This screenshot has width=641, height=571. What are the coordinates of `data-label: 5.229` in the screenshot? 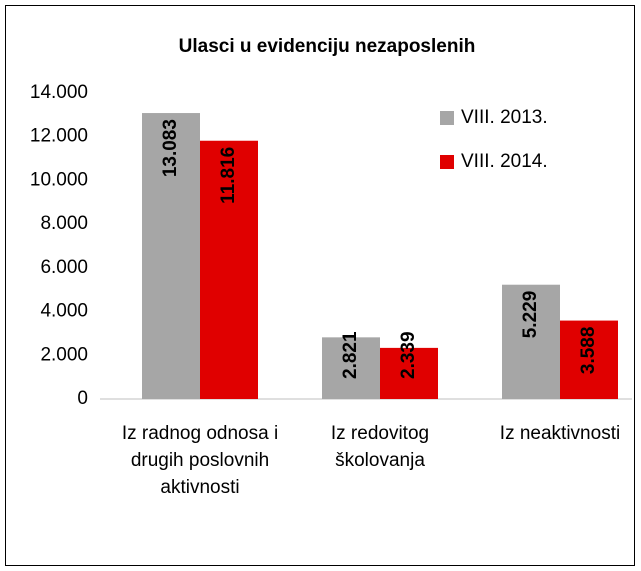 It's located at (530, 315).